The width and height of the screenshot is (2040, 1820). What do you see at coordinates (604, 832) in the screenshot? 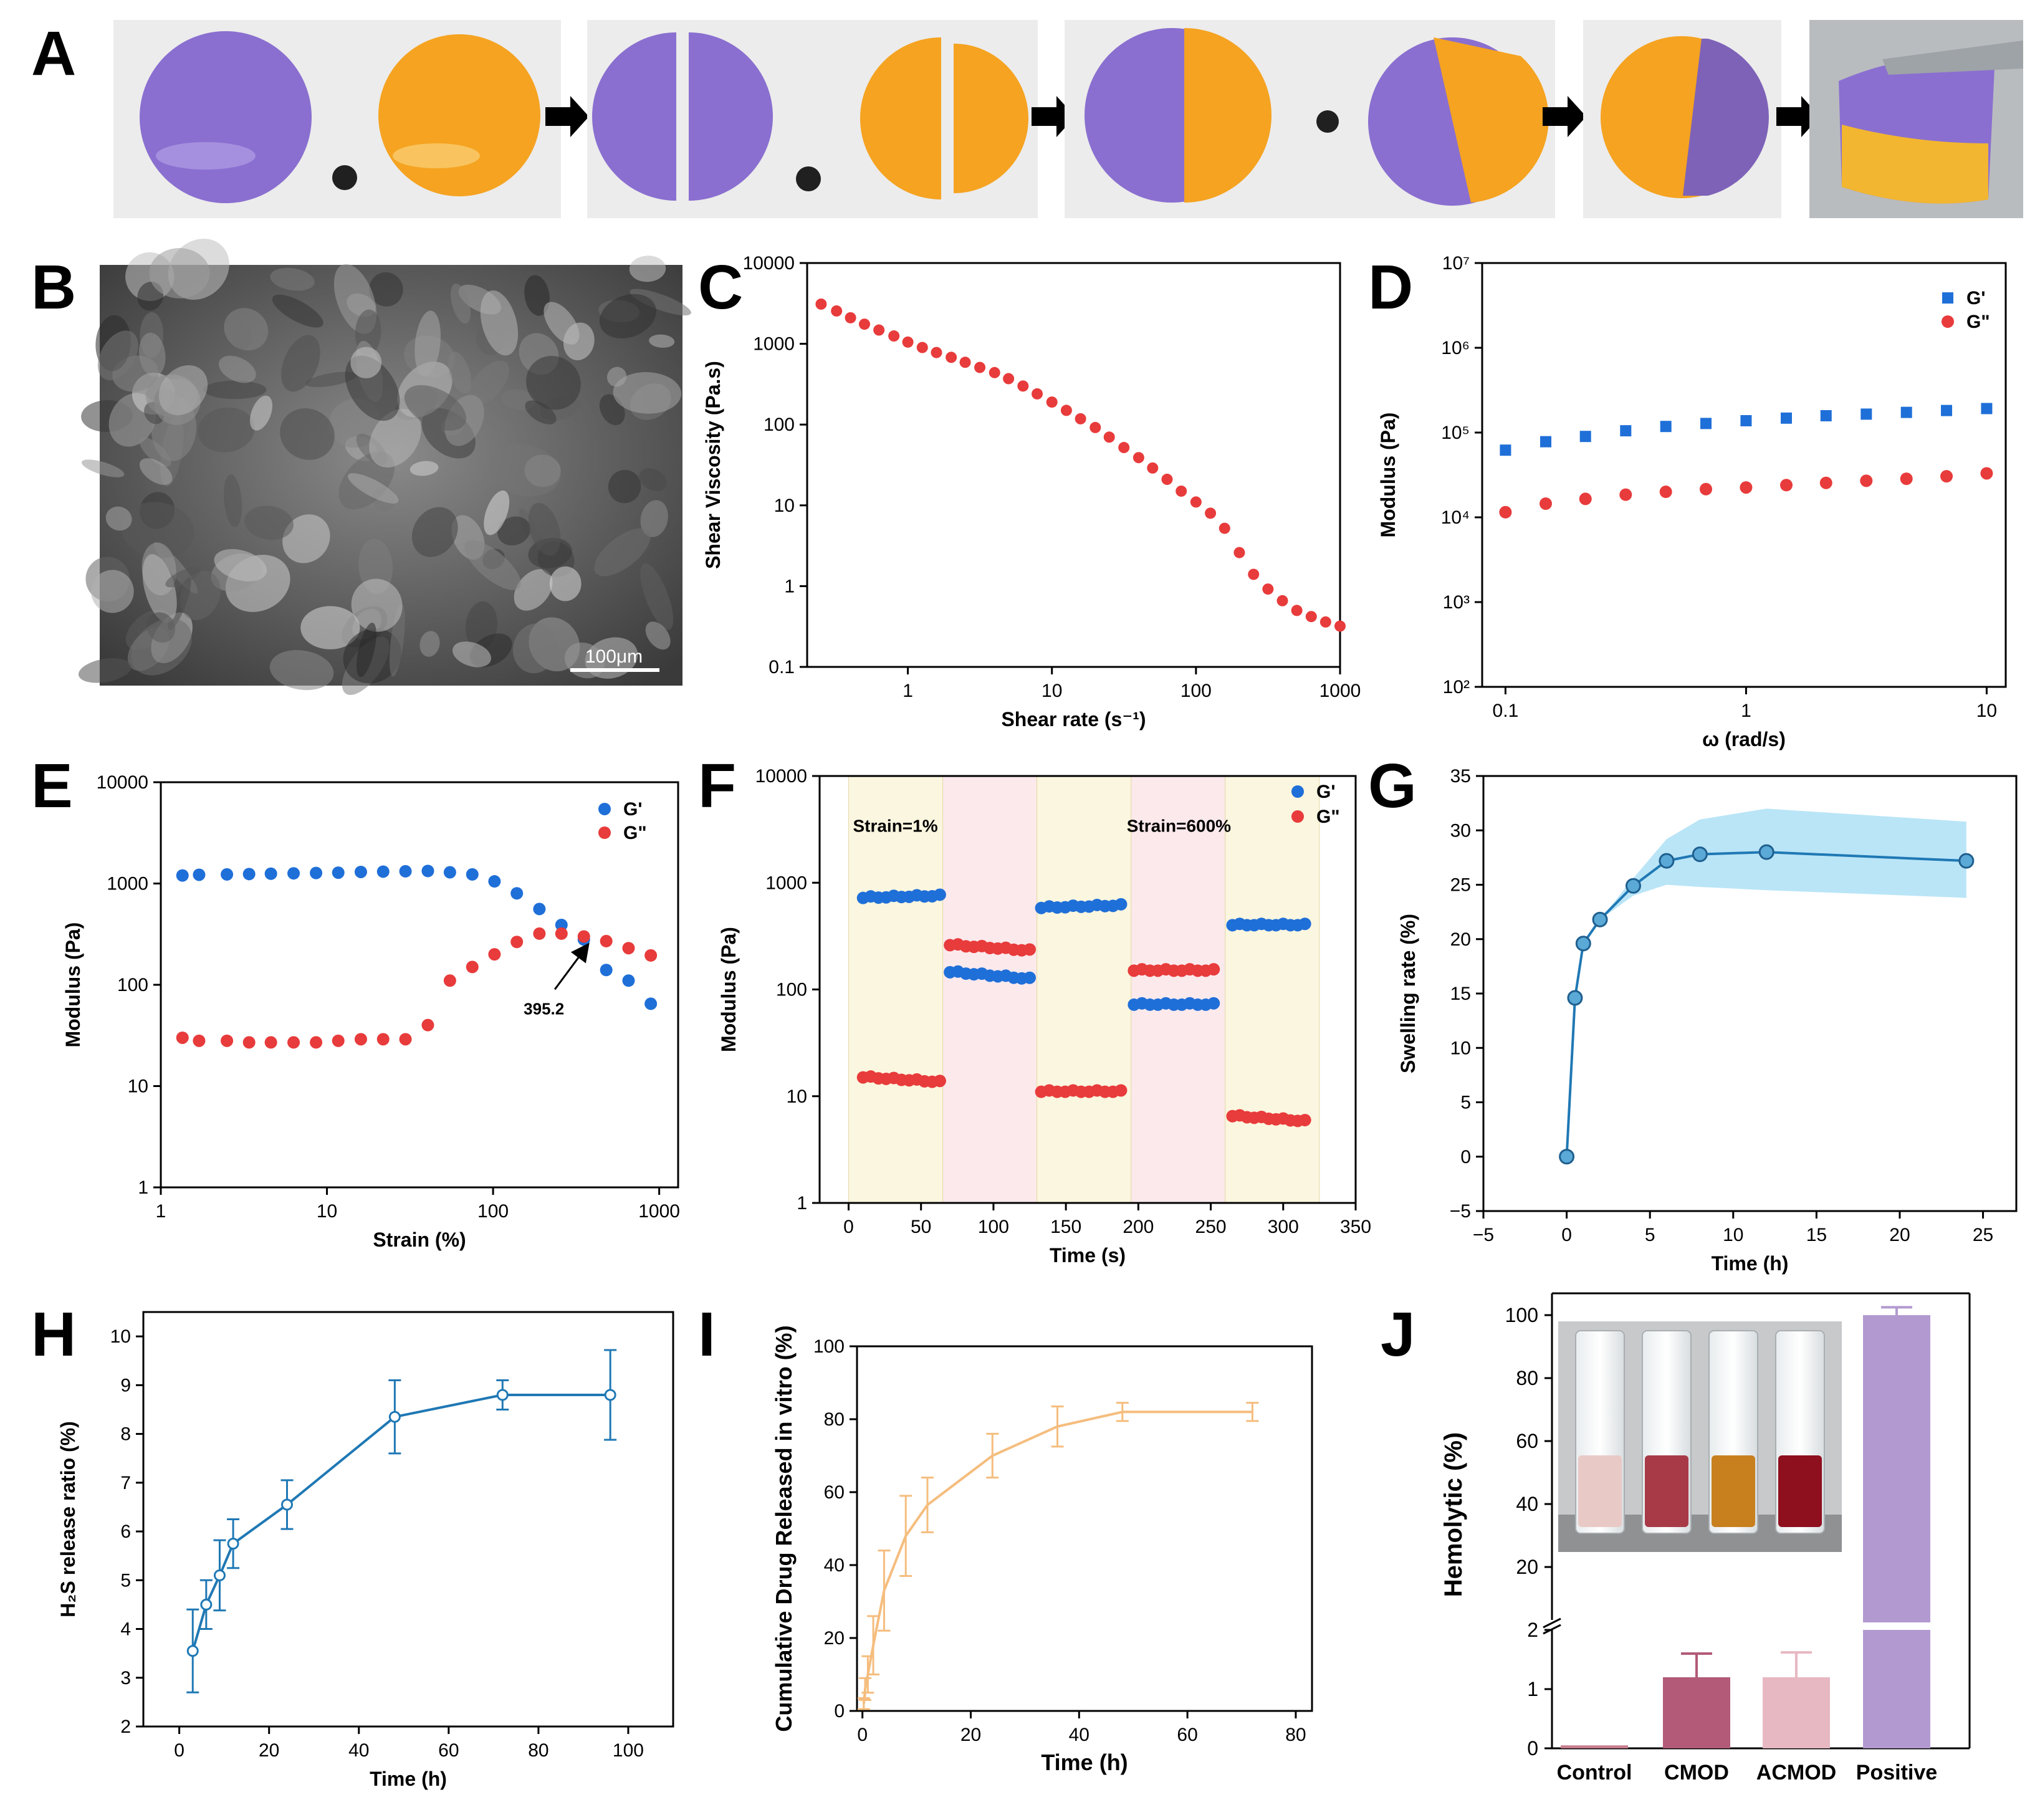
I see `legend-marker` at bounding box center [604, 832].